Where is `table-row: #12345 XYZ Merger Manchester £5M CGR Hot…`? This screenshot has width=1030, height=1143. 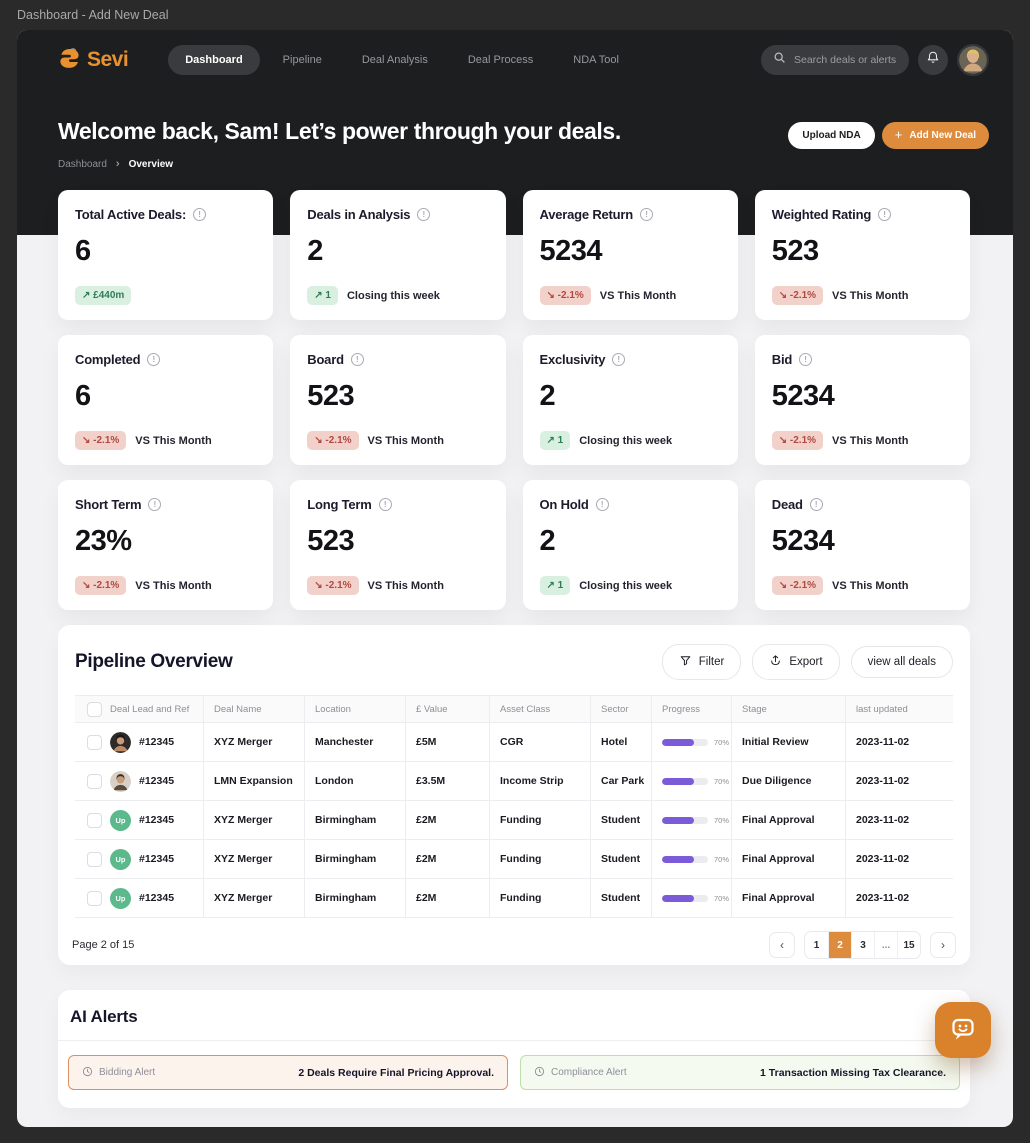 table-row: #12345 XYZ Merger Manchester £5M CGR Hot… is located at coordinates (514, 742).